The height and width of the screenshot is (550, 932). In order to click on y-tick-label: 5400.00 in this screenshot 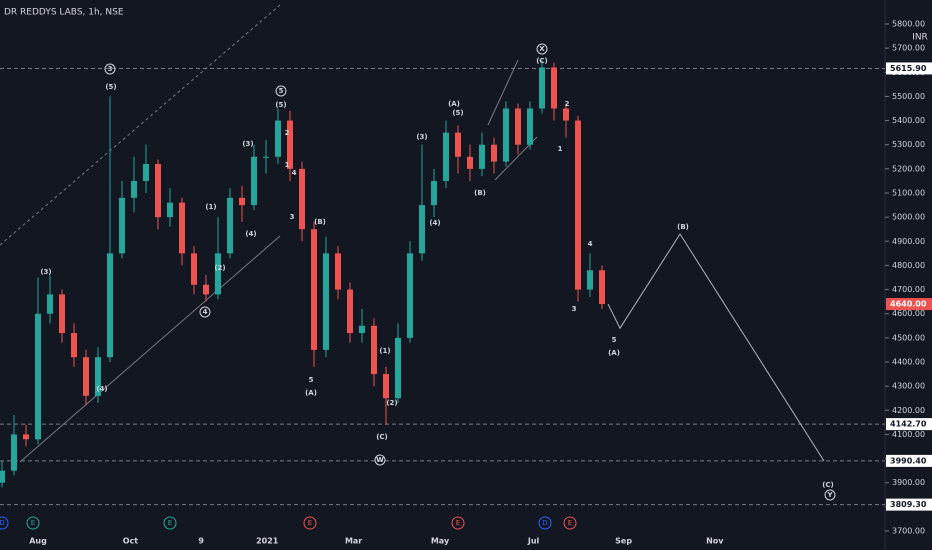, I will do `click(908, 120)`.